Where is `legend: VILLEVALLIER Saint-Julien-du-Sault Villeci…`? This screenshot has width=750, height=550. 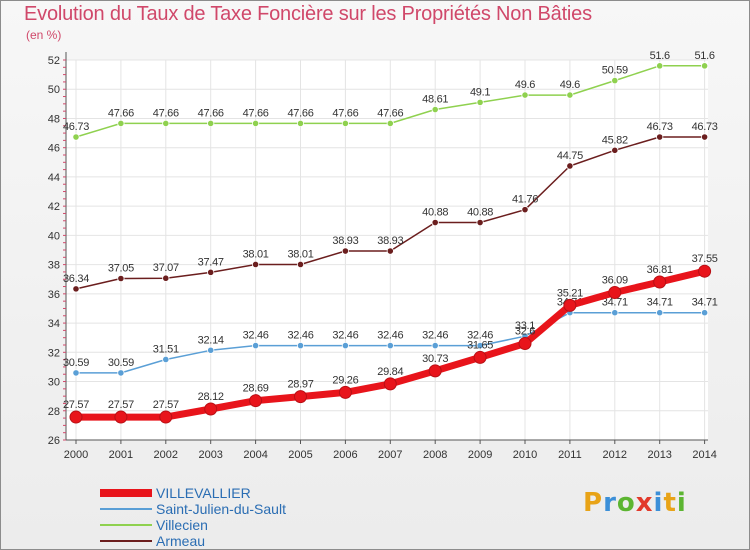
legend: VILLEVALLIER Saint-Julien-du-Sault Villeci… is located at coordinates (193, 517).